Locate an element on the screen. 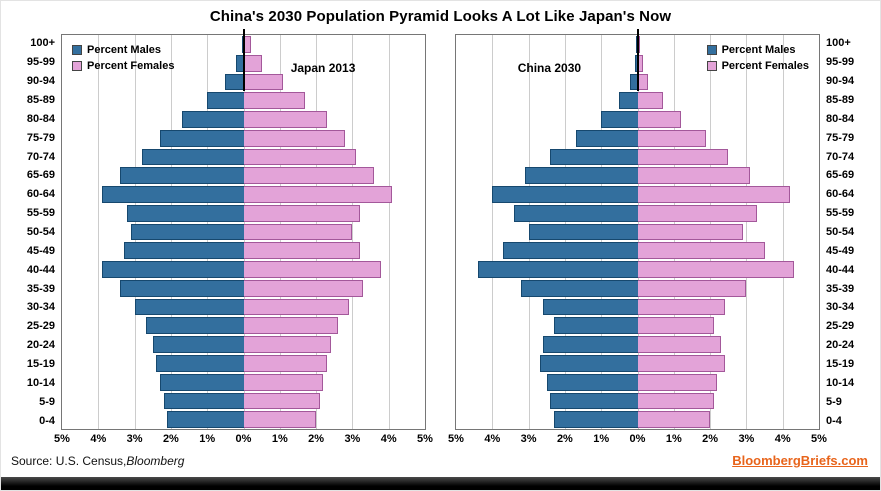  age-group-label: 5-9 is located at coordinates (834, 401).